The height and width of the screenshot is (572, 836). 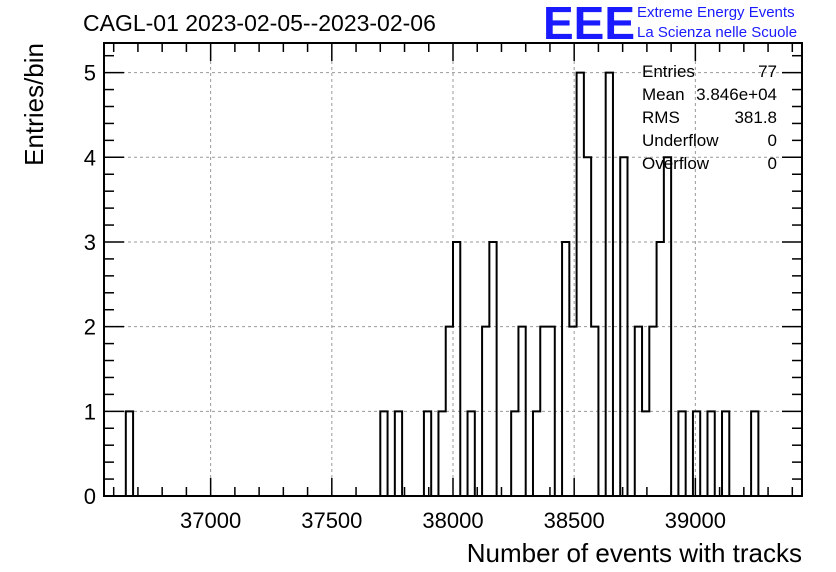 What do you see at coordinates (90, 242) in the screenshot?
I see `y-tick-label: 3` at bounding box center [90, 242].